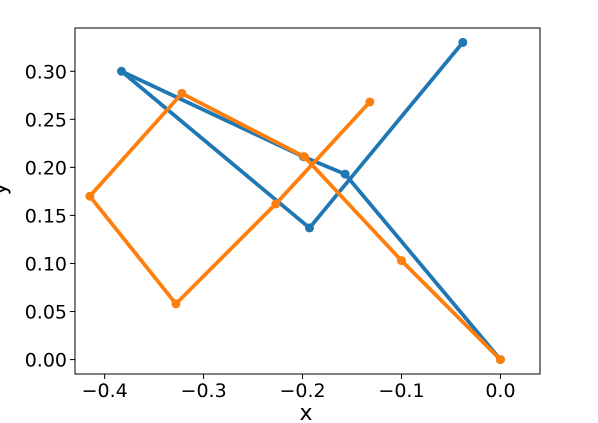  What do you see at coordinates (46, 168) in the screenshot?
I see `y-tick-label: 0.20` at bounding box center [46, 168].